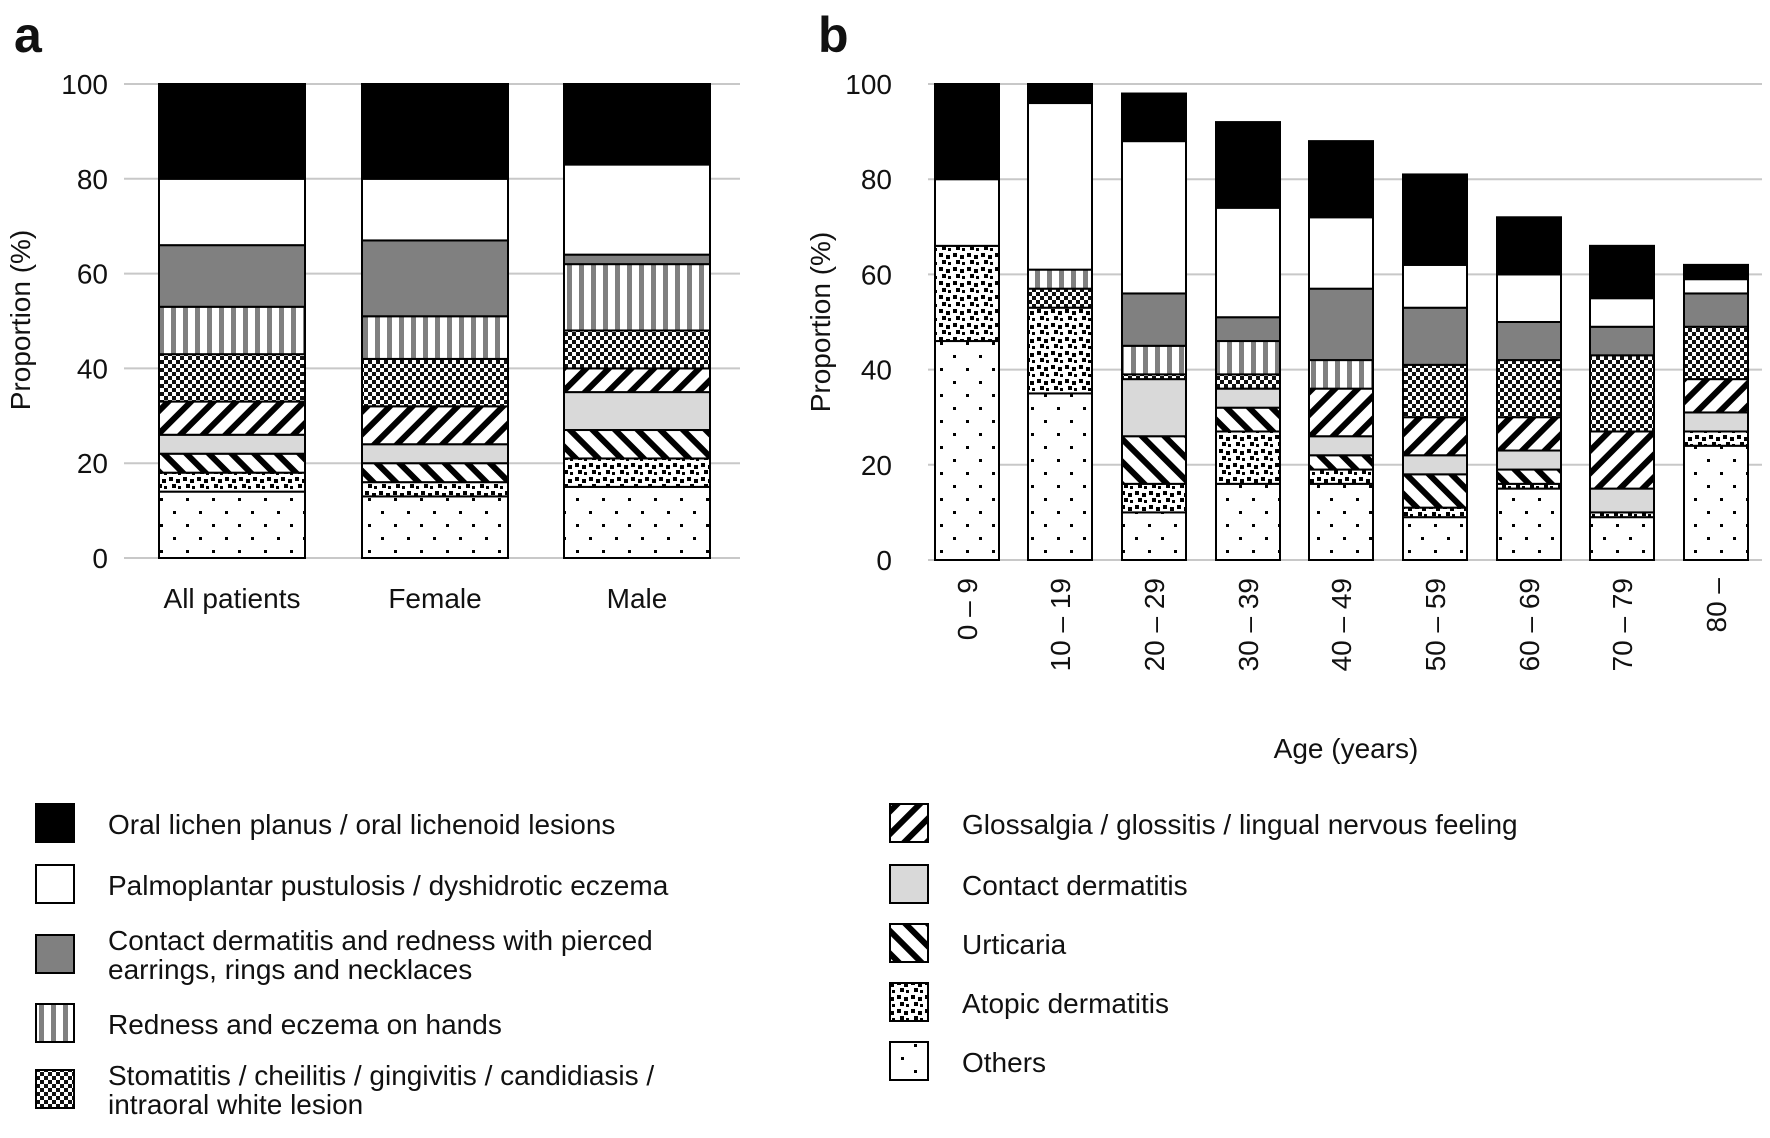 The height and width of the screenshot is (1138, 1770). What do you see at coordinates (967, 609) in the screenshot?
I see `x-tick-label: 0 – 9` at bounding box center [967, 609].